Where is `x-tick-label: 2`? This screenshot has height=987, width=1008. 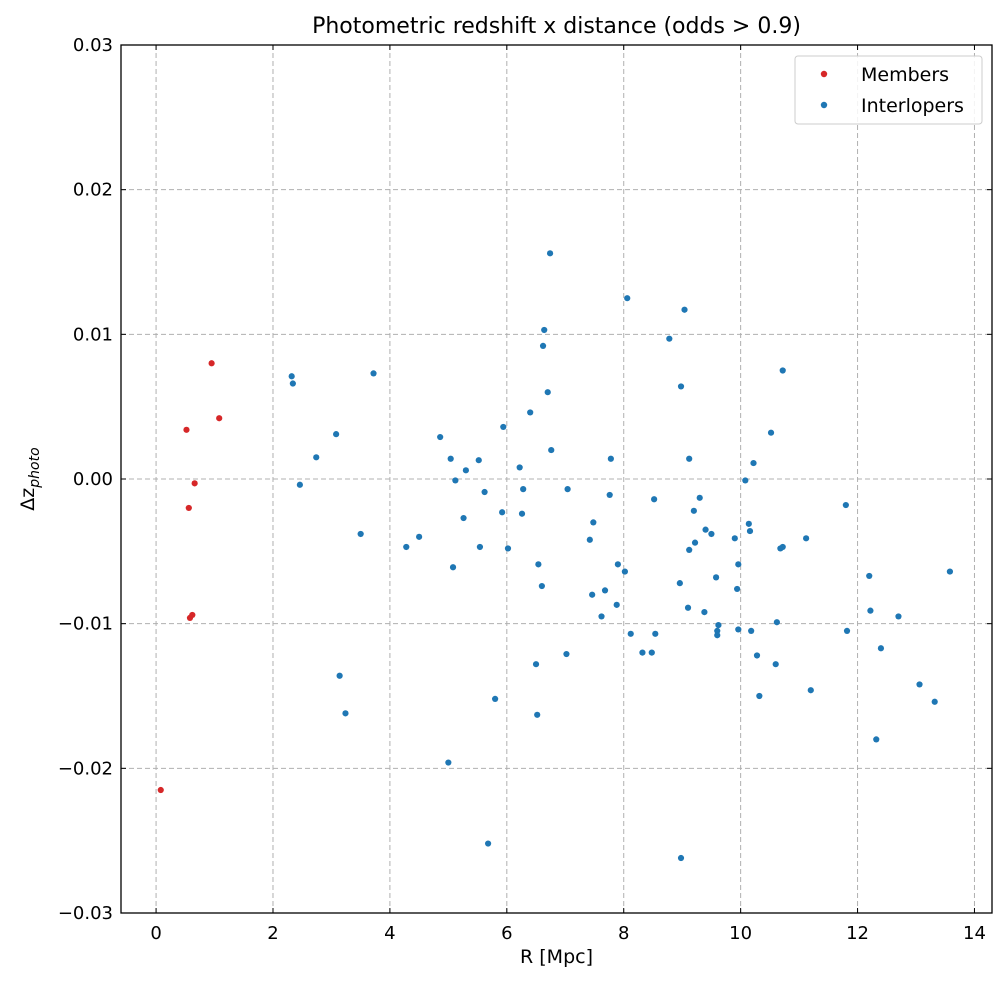 x-tick-label: 2 is located at coordinates (272, 933).